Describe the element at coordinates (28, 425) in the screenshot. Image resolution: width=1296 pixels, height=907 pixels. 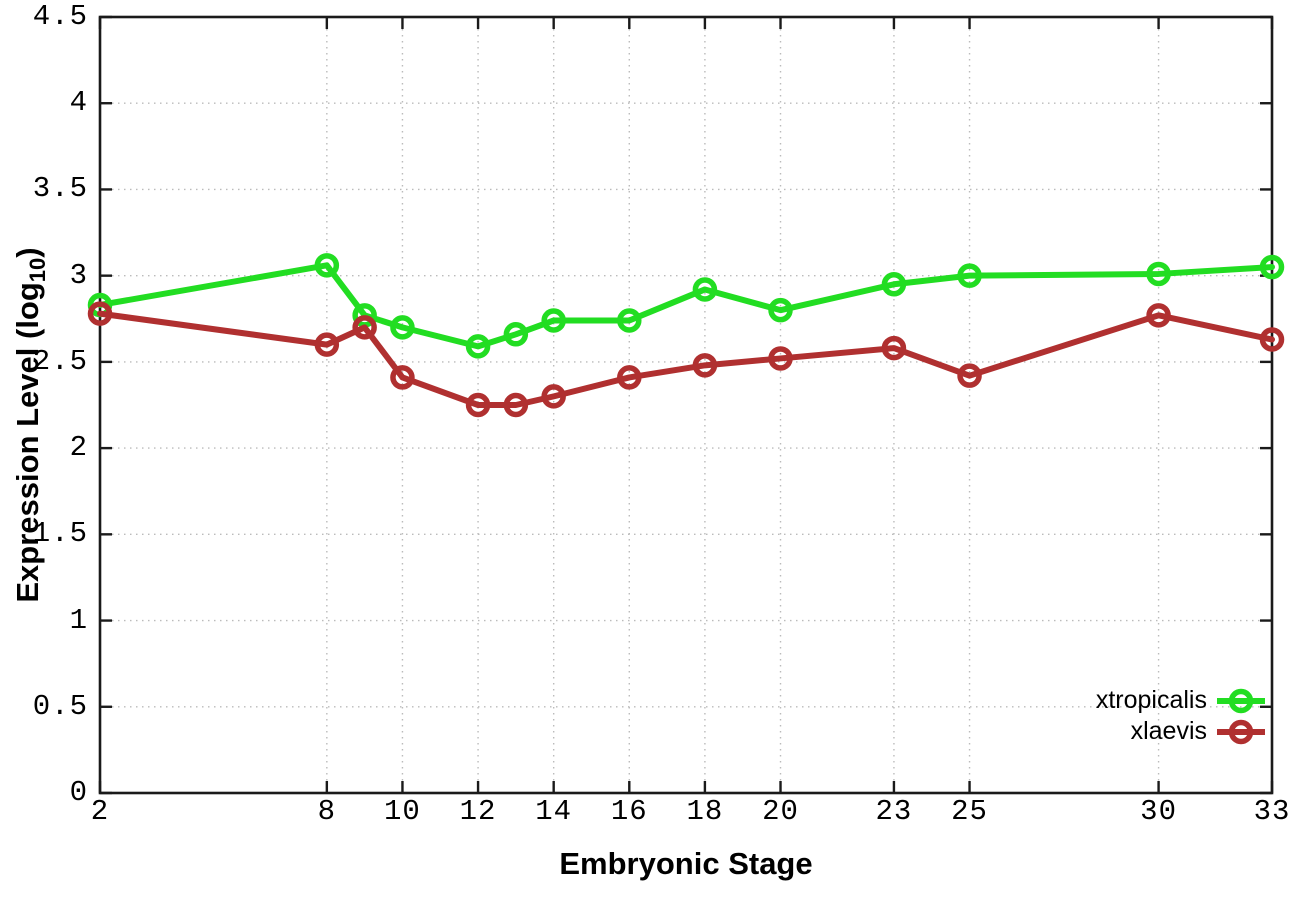
I see `y-axis-title: Expression Level (log10)` at that location.